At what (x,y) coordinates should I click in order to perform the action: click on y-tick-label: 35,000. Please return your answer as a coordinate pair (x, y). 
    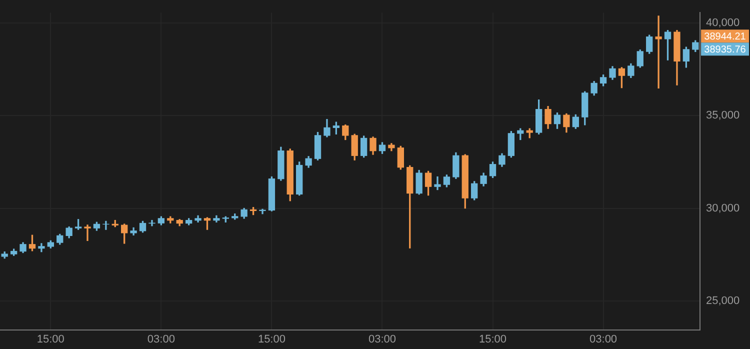
    Looking at the image, I should click on (723, 116).